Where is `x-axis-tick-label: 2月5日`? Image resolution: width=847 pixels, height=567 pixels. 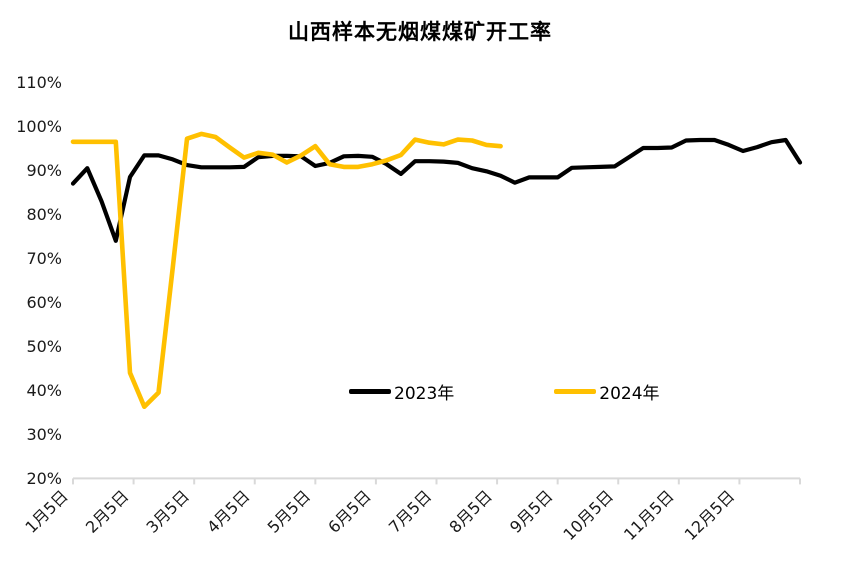 x-axis-tick-label: 2月5日 is located at coordinates (107, 511).